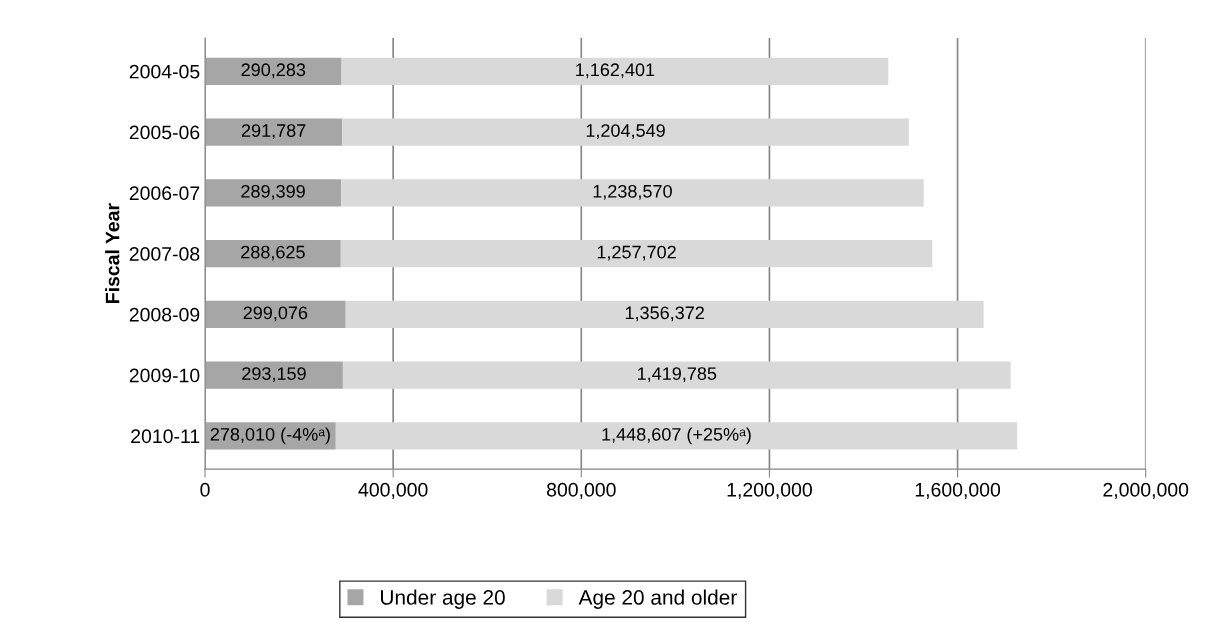 This screenshot has height=634, width=1206. I want to click on legend-label: Under age 20, so click(443, 599).